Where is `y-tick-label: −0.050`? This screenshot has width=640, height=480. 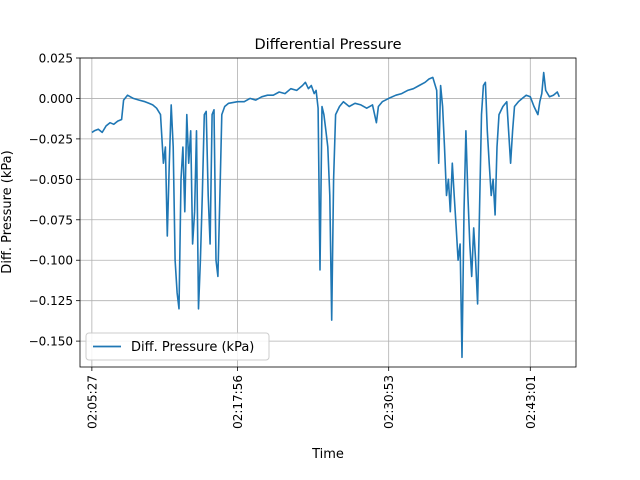 y-tick-label: −0.050 is located at coordinates (51, 180).